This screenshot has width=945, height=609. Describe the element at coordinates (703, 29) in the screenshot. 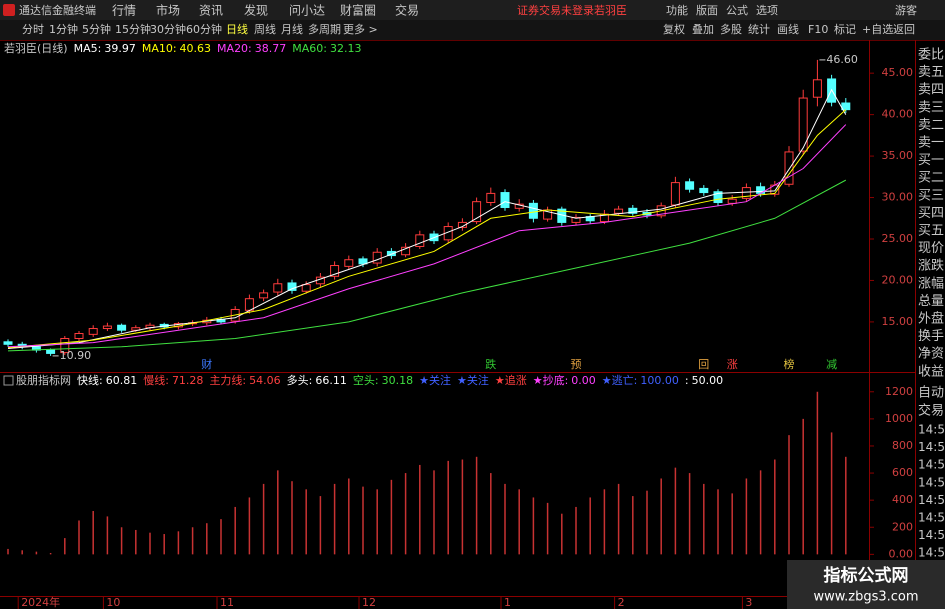

I see `tool-button: 叠加` at that location.